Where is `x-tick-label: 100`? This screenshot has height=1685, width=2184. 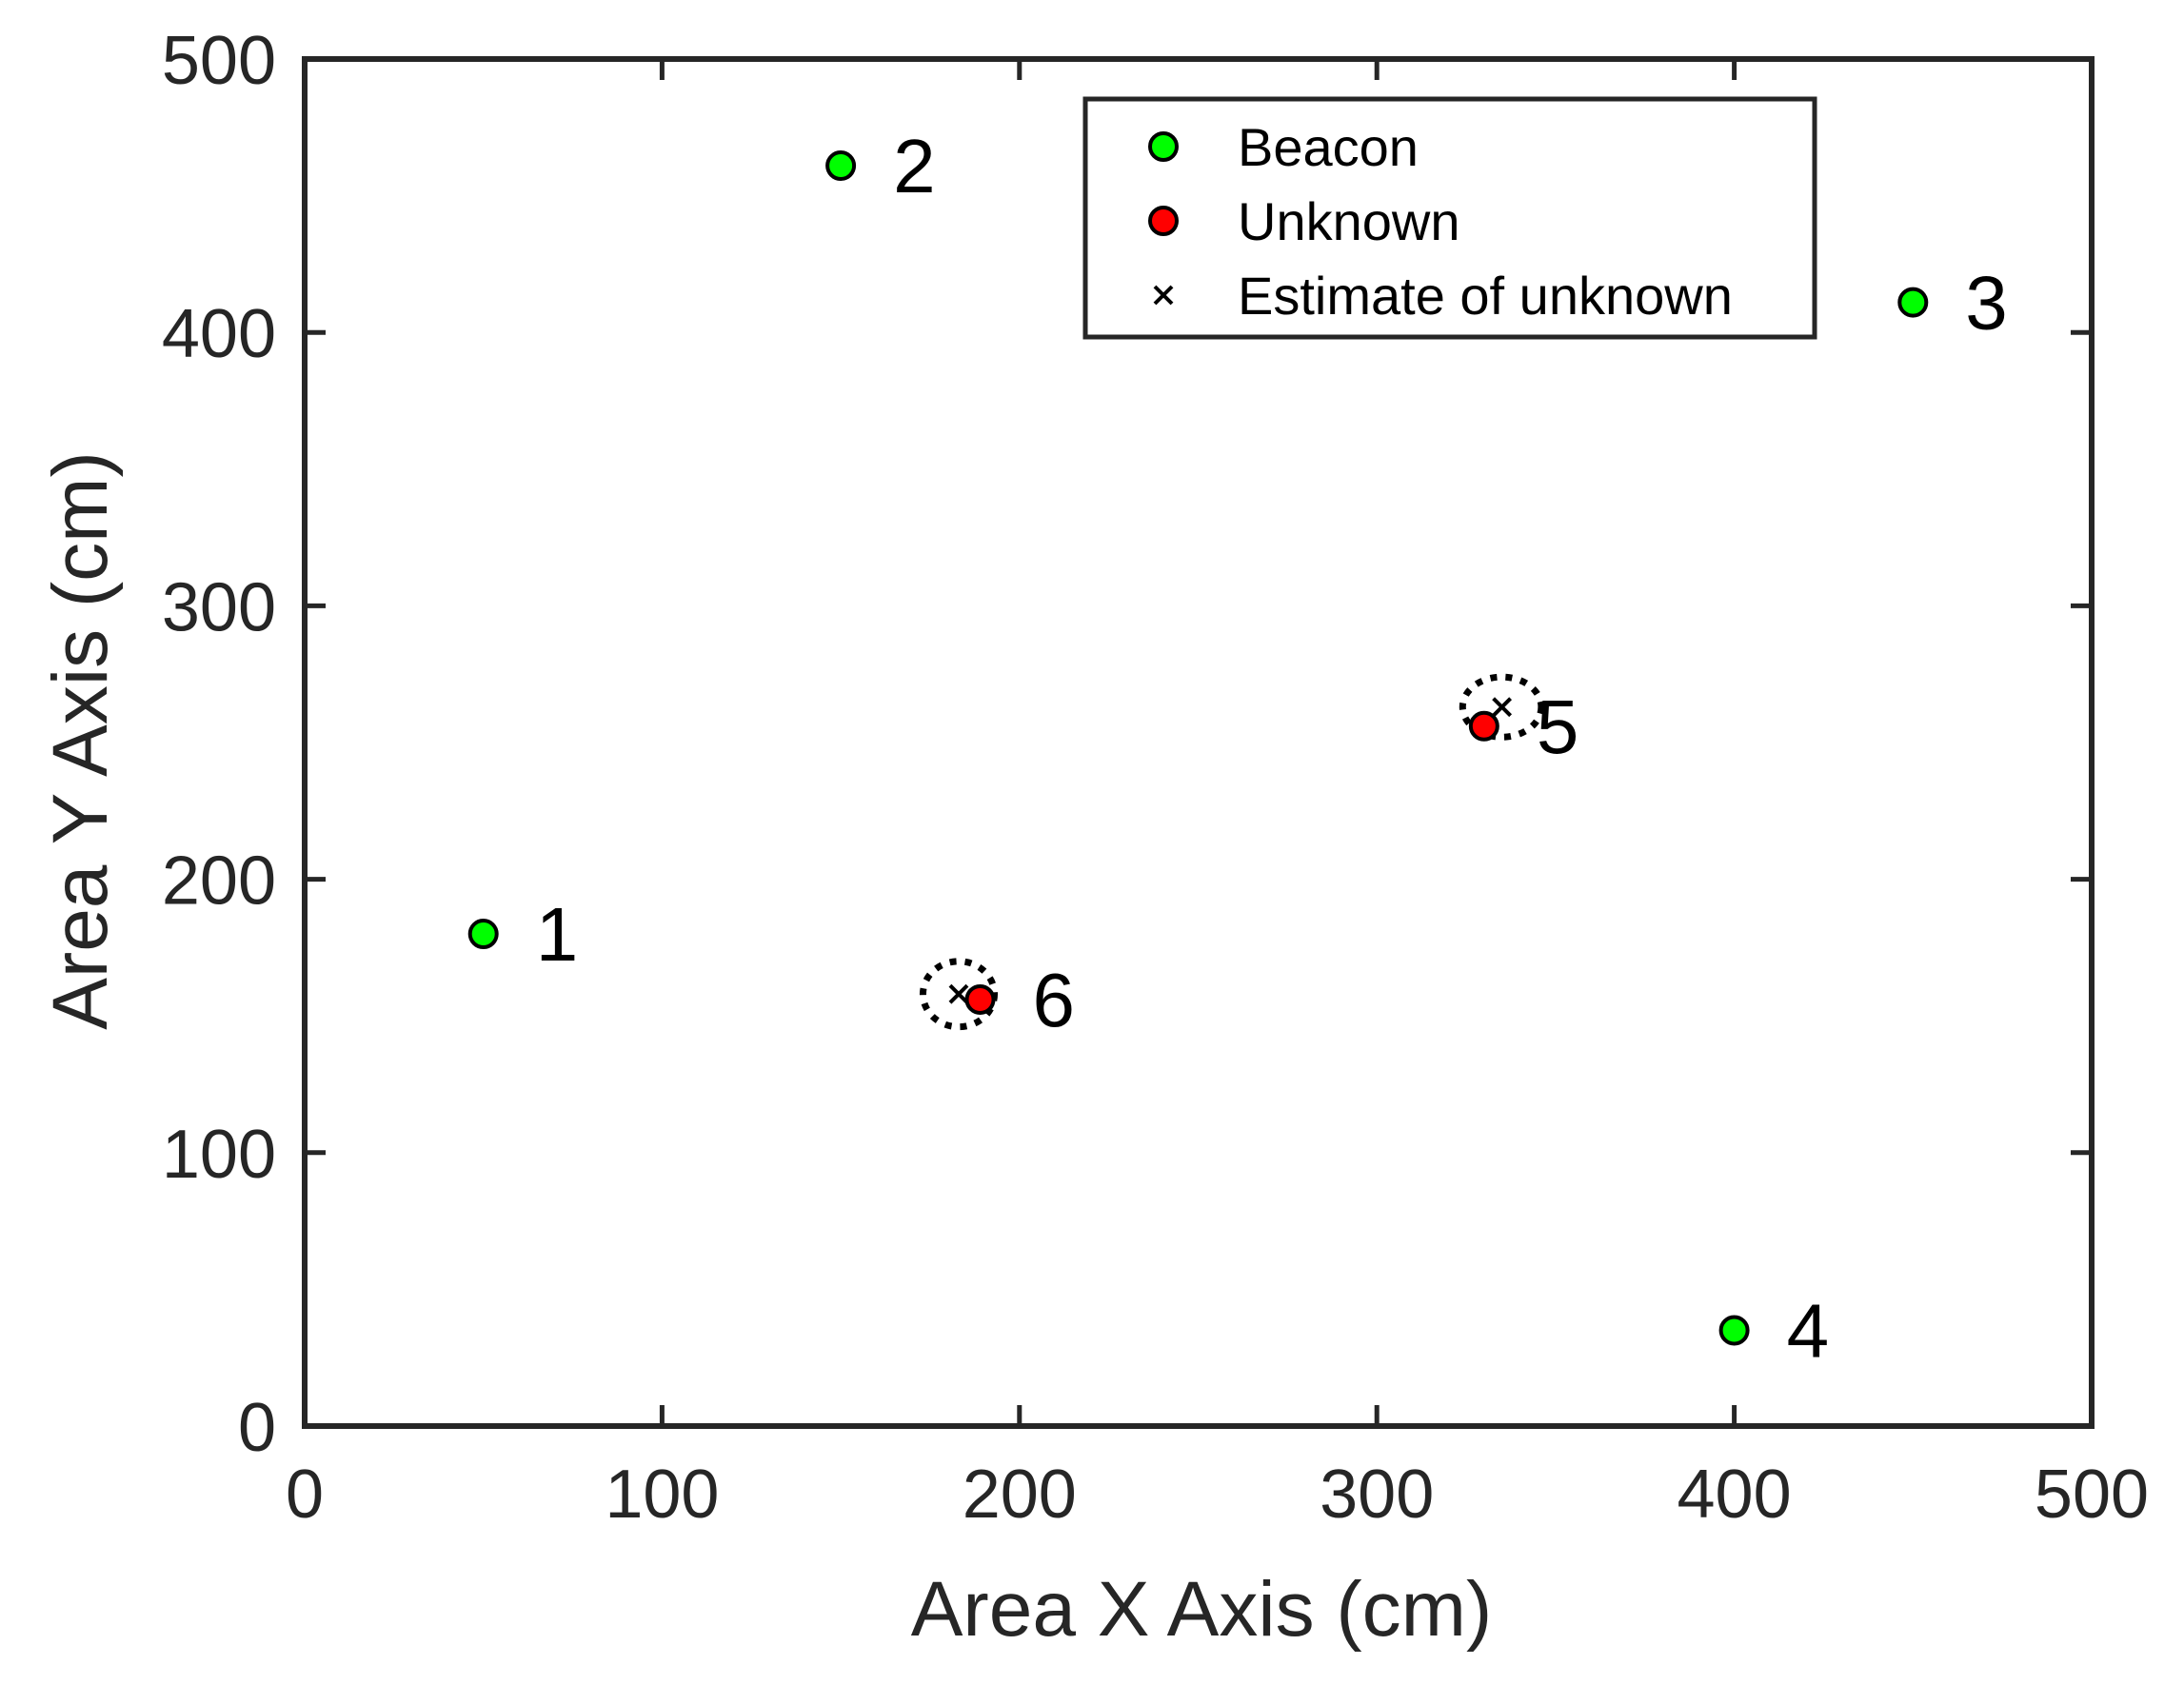
x-tick-label: 100 is located at coordinates (662, 1495).